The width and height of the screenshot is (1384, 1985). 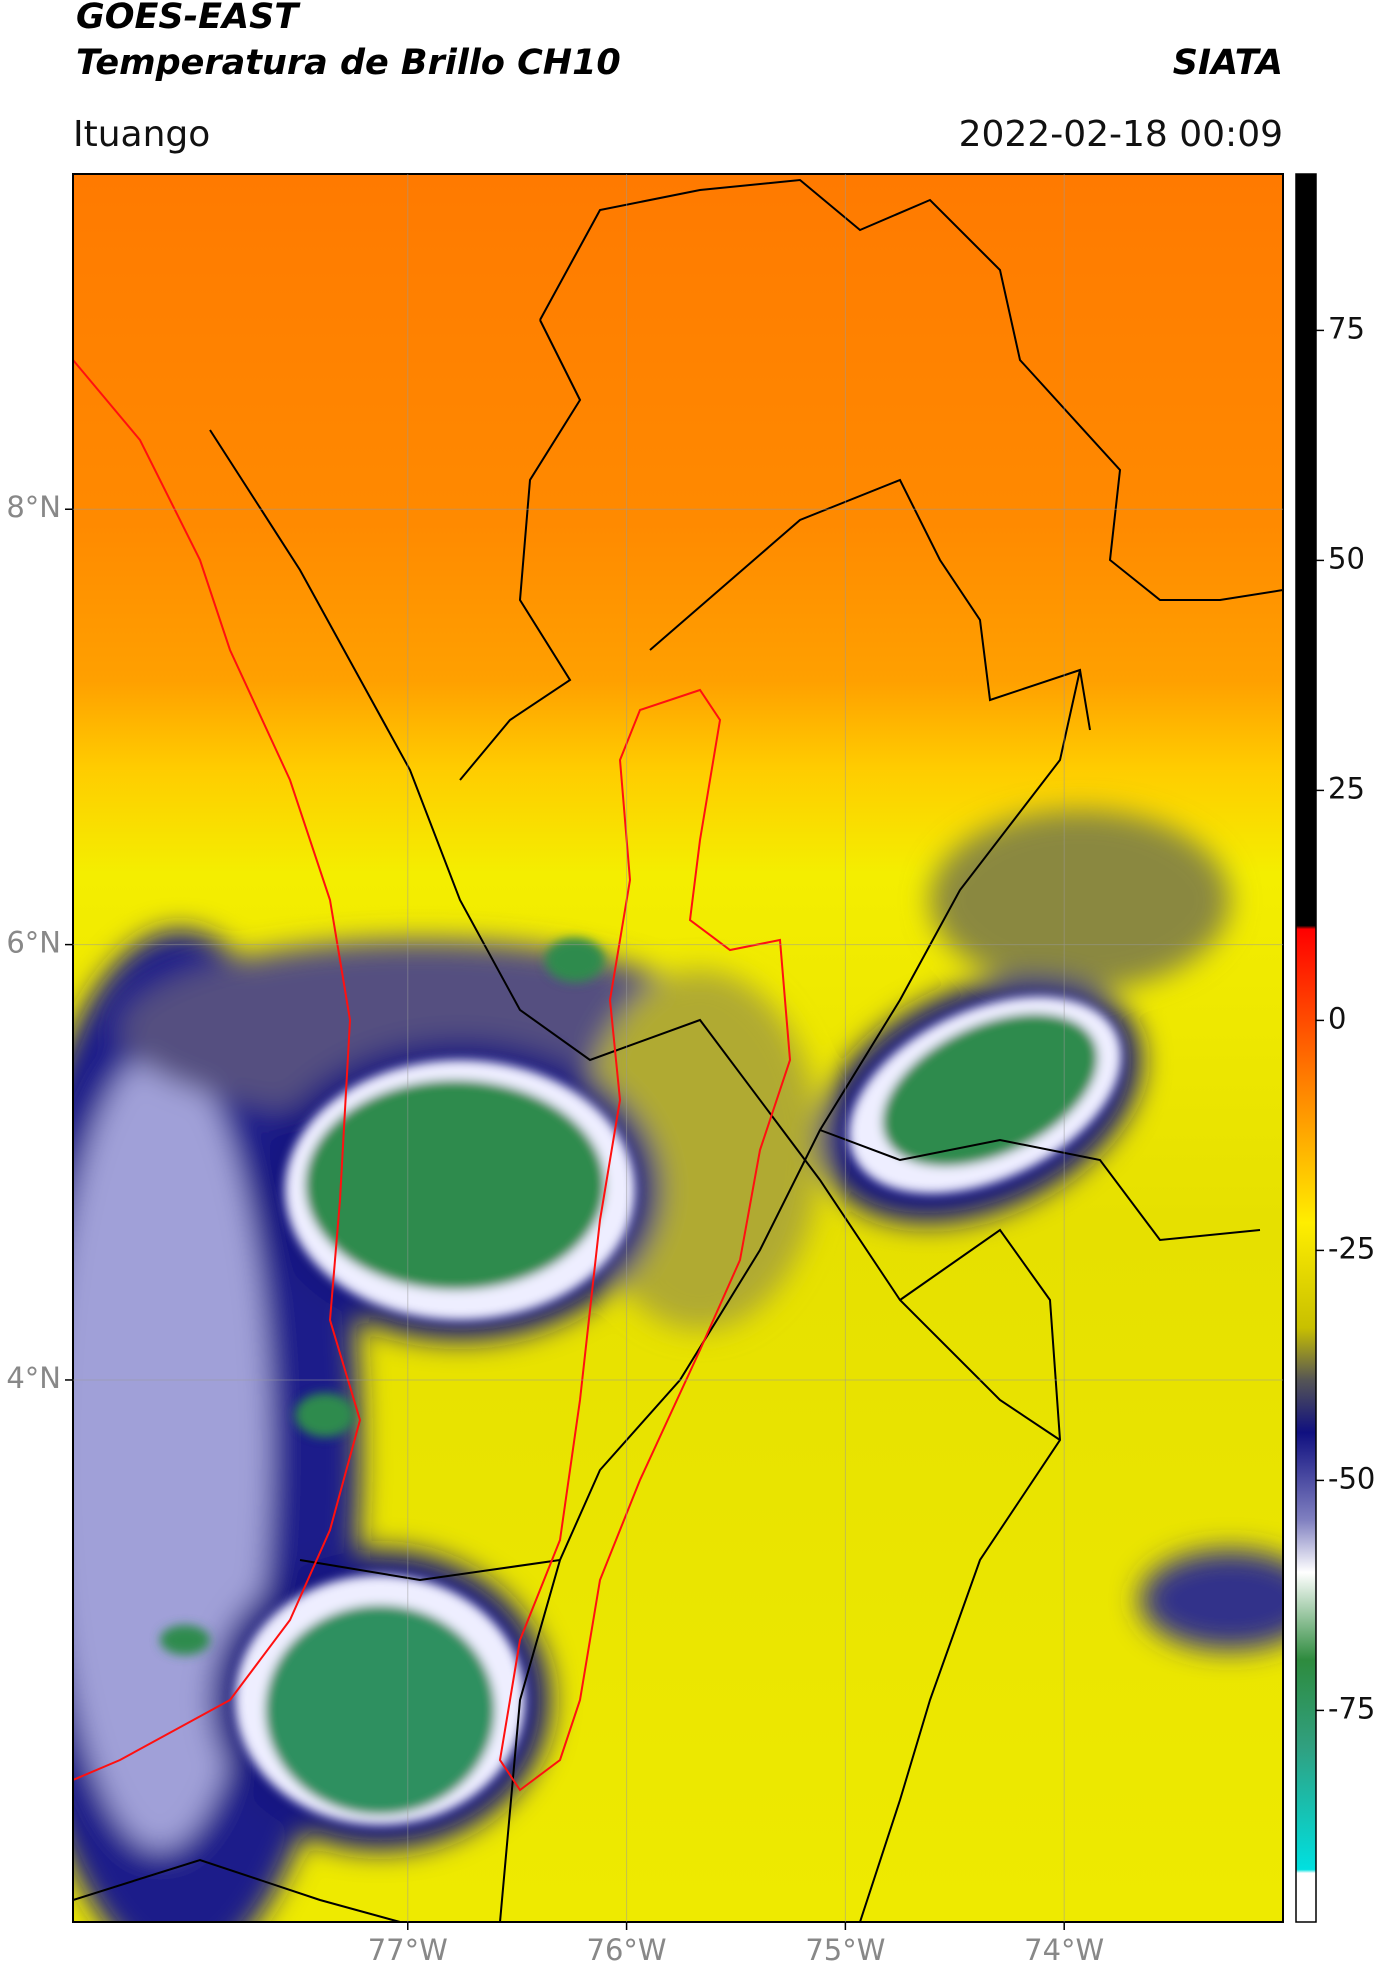 What do you see at coordinates (188, 18) in the screenshot?
I see `title: GOES-EAST` at bounding box center [188, 18].